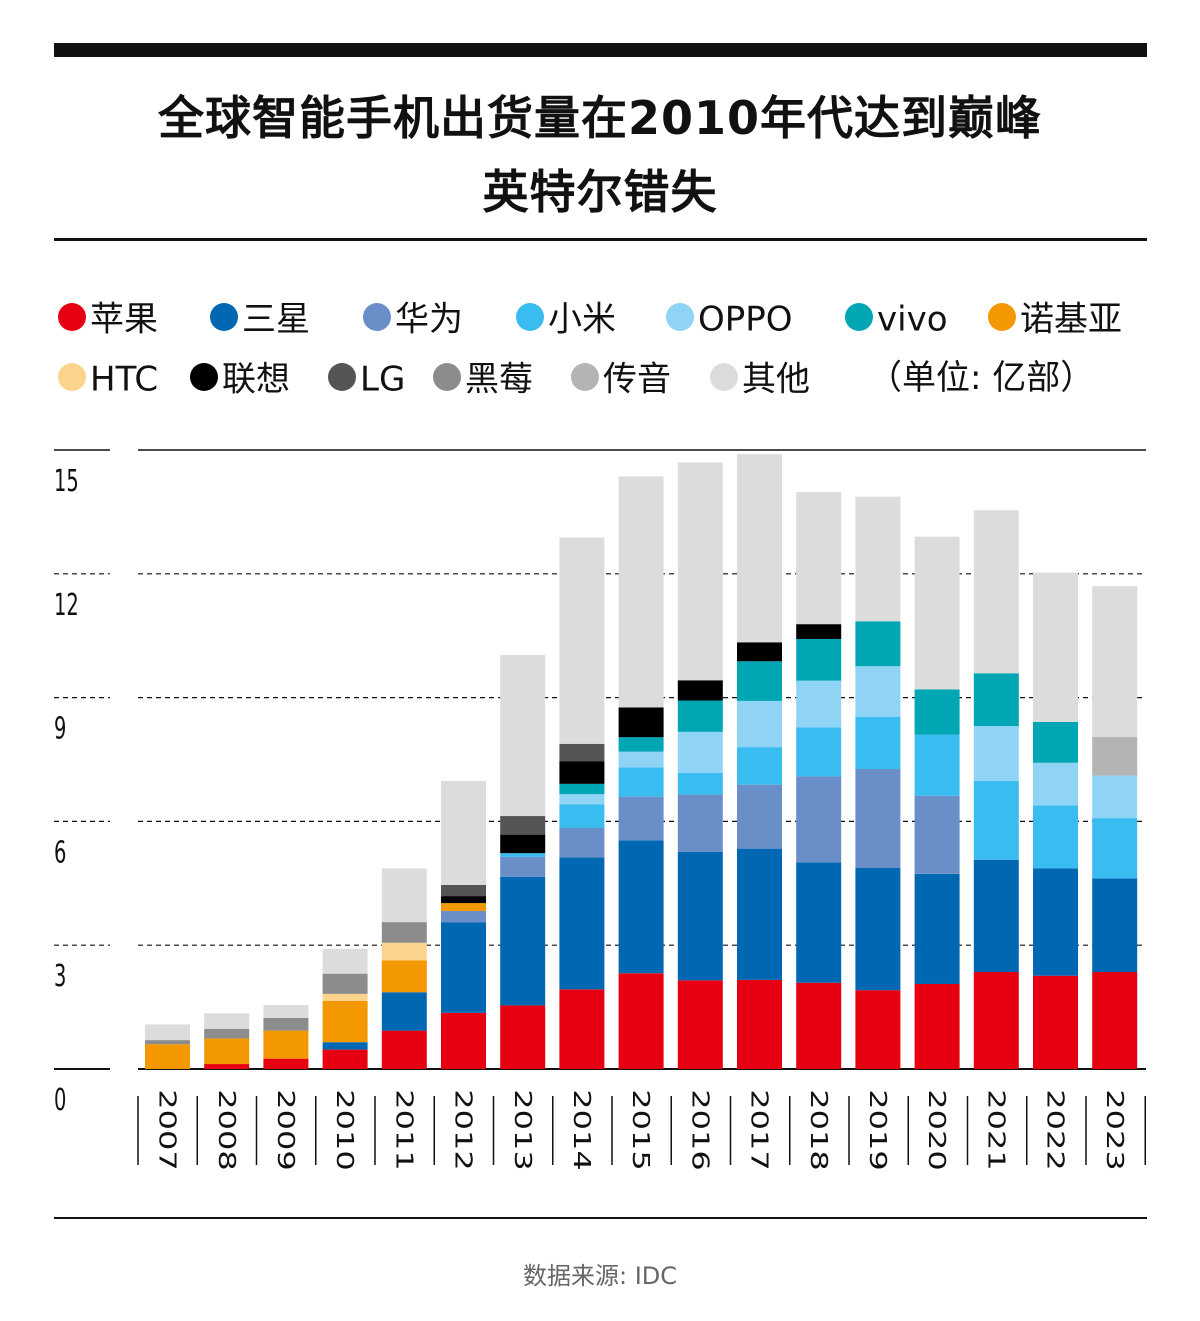  Describe the element at coordinates (345, 1059) in the screenshot. I see `bar-2010-苹果` at that location.